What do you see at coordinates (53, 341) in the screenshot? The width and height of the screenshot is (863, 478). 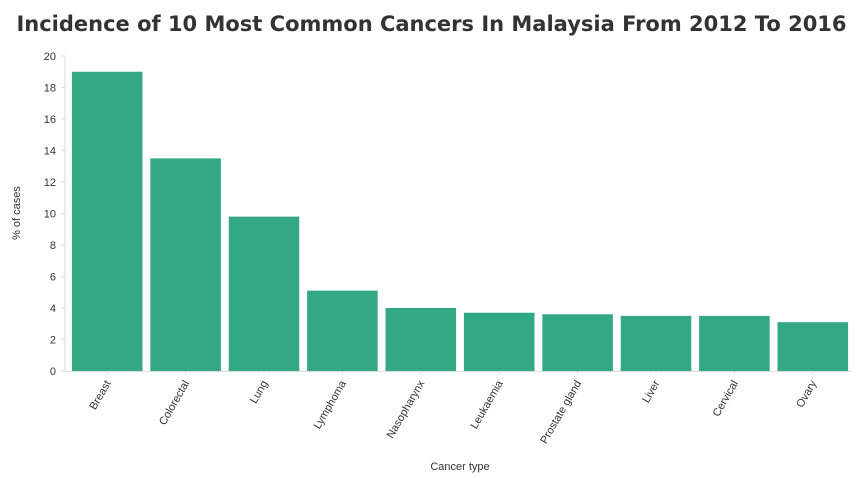 I see `y-tick-label: 2` at bounding box center [53, 341].